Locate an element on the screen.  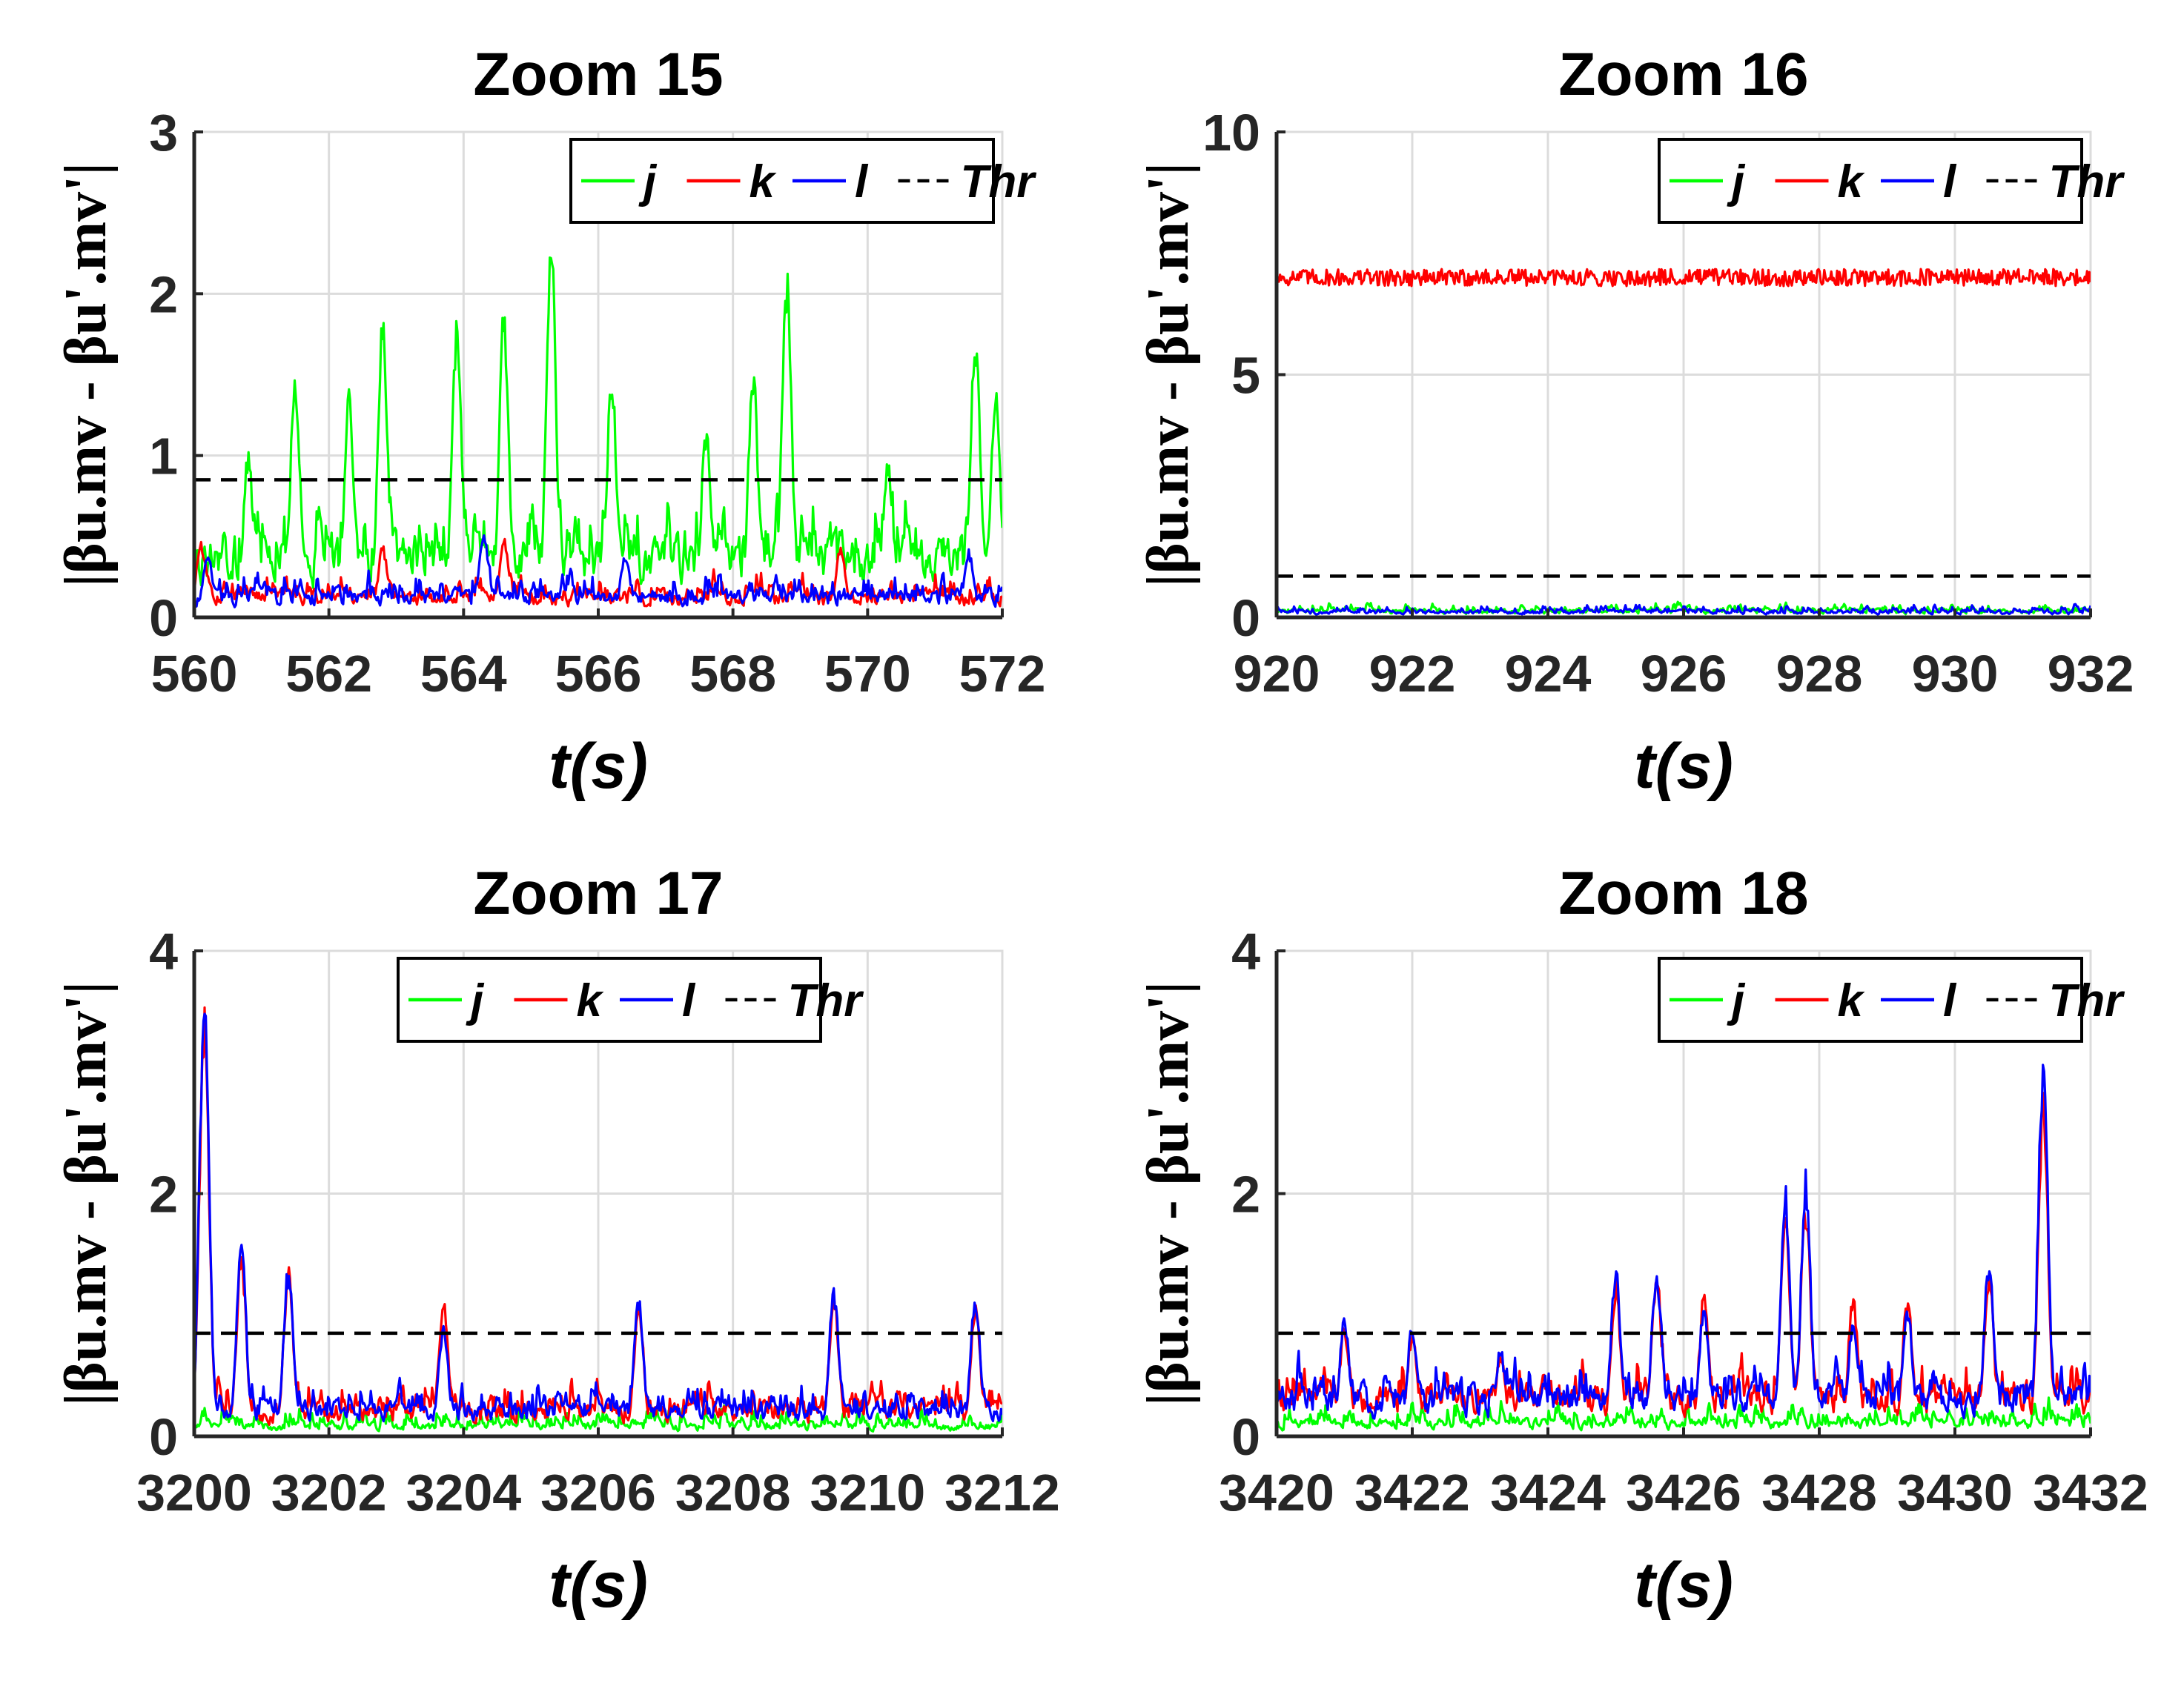
x-tick-label: 932 is located at coordinates (2091, 674).